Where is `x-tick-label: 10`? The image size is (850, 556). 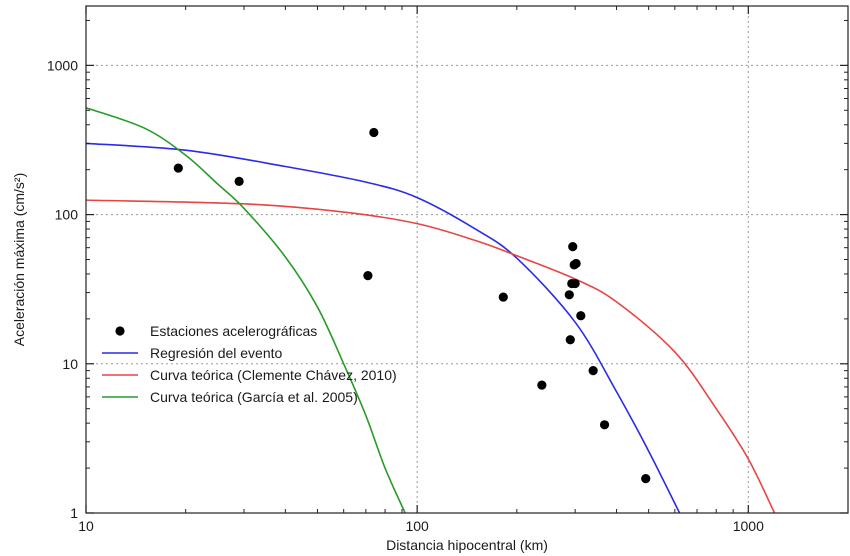 x-tick-label: 10 is located at coordinates (86, 526).